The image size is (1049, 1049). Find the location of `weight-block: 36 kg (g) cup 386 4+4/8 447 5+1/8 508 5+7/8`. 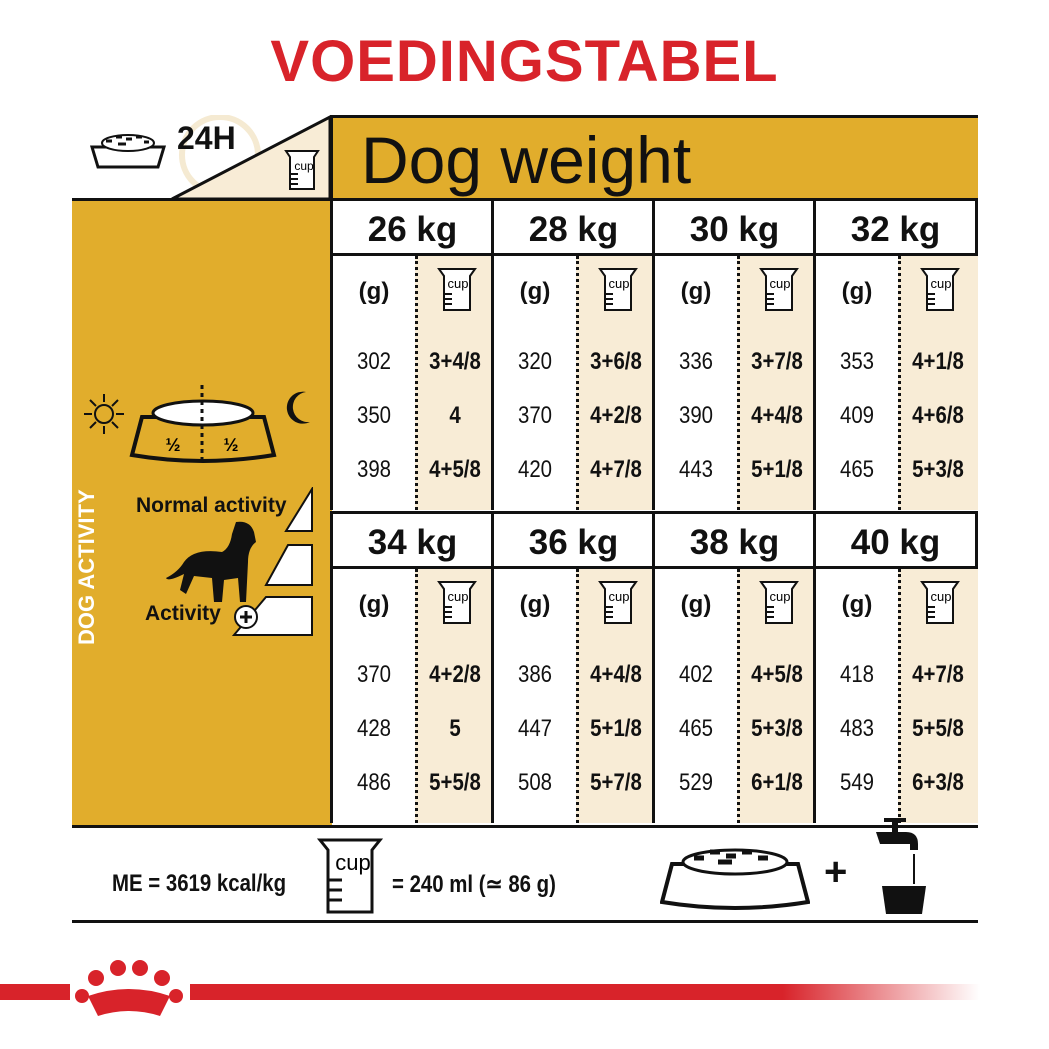

weight-block: 36 kg (g) cup 386 4+4/8 447 5+1/8 508 5+7/8 is located at coordinates (573, 667).